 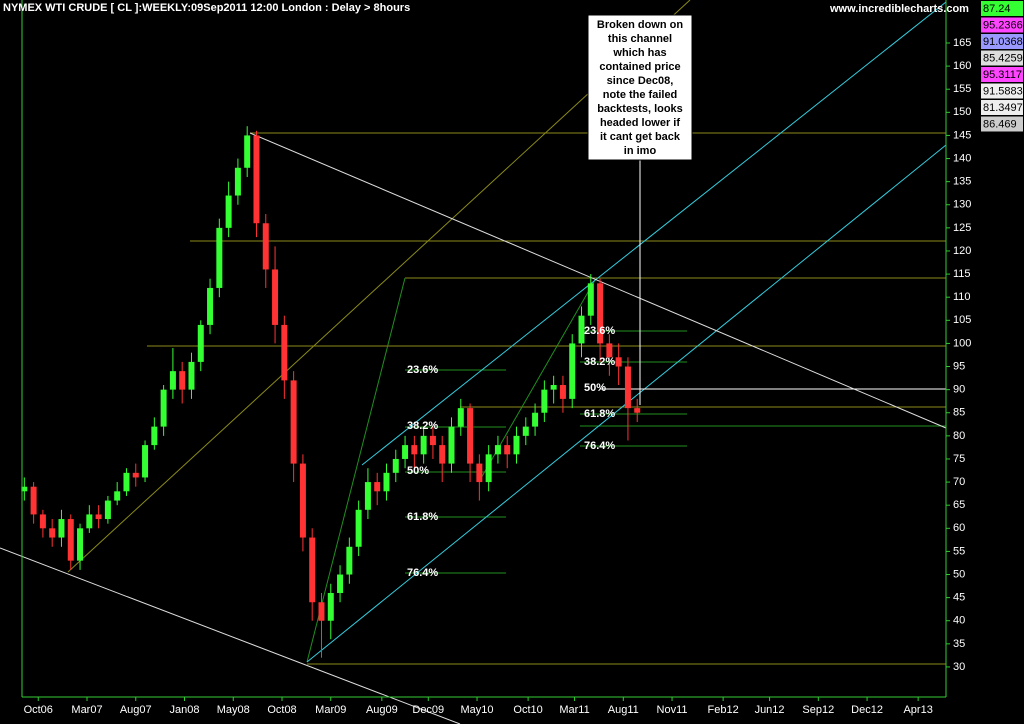 What do you see at coordinates (640, 81) in the screenshot?
I see `annotation-line: since Dec08,` at bounding box center [640, 81].